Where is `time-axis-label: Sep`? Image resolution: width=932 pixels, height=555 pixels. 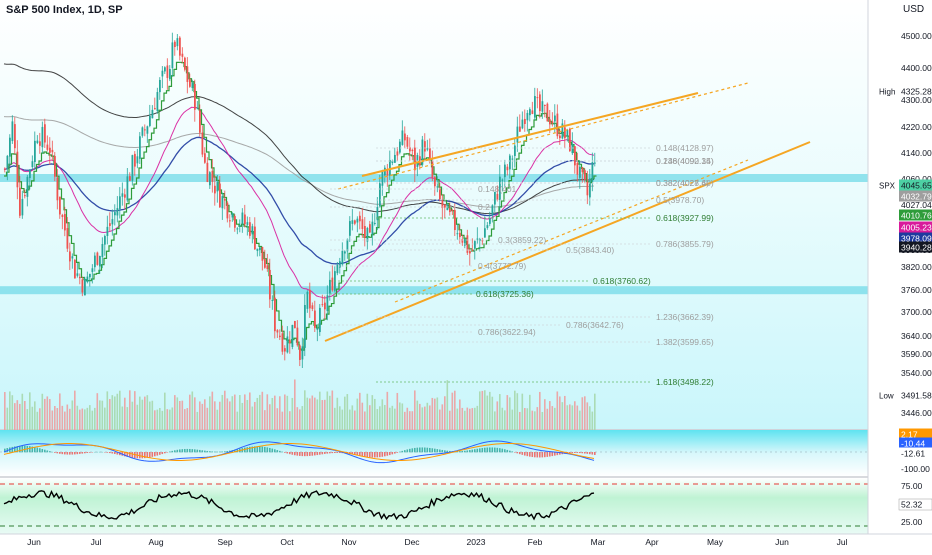 time-axis-label: Sep is located at coordinates (224, 542).